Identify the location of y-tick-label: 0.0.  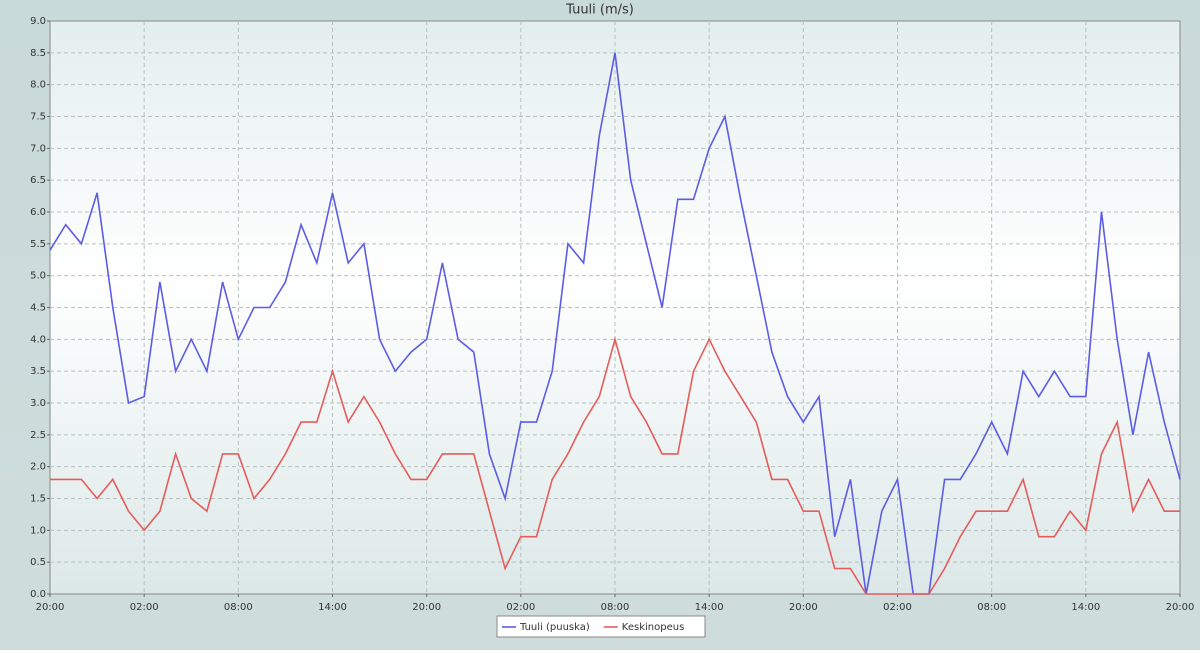
(38, 594).